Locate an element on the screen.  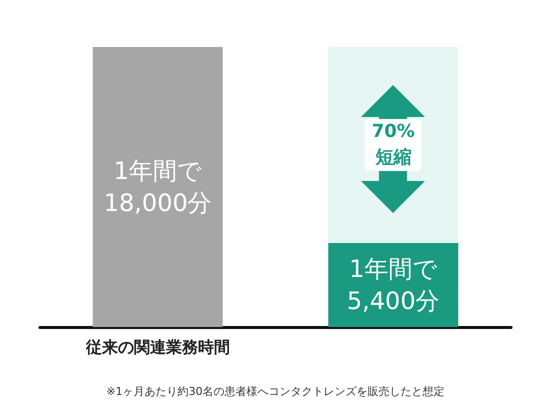
annotation: 70% 短縮 is located at coordinates (393, 145).